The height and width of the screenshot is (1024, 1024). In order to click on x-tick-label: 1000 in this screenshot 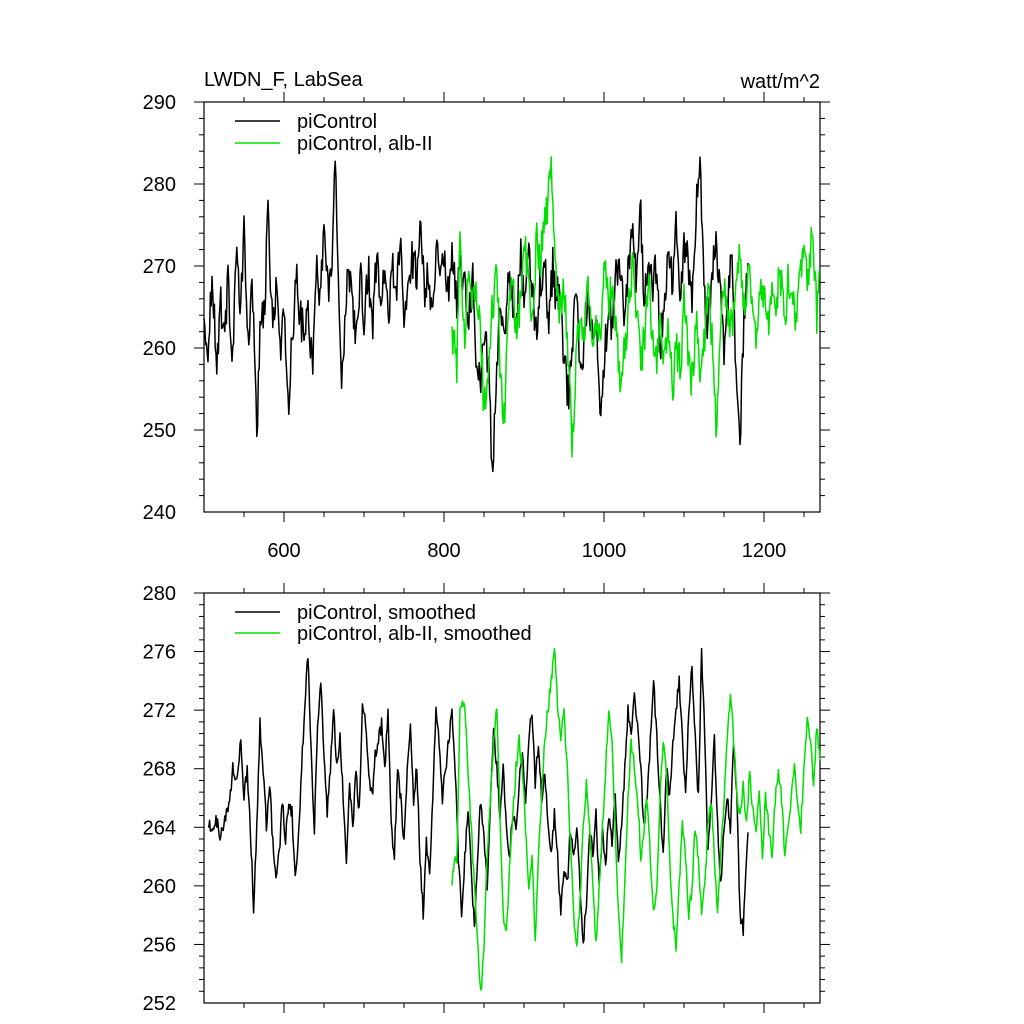, I will do `click(604, 551)`.